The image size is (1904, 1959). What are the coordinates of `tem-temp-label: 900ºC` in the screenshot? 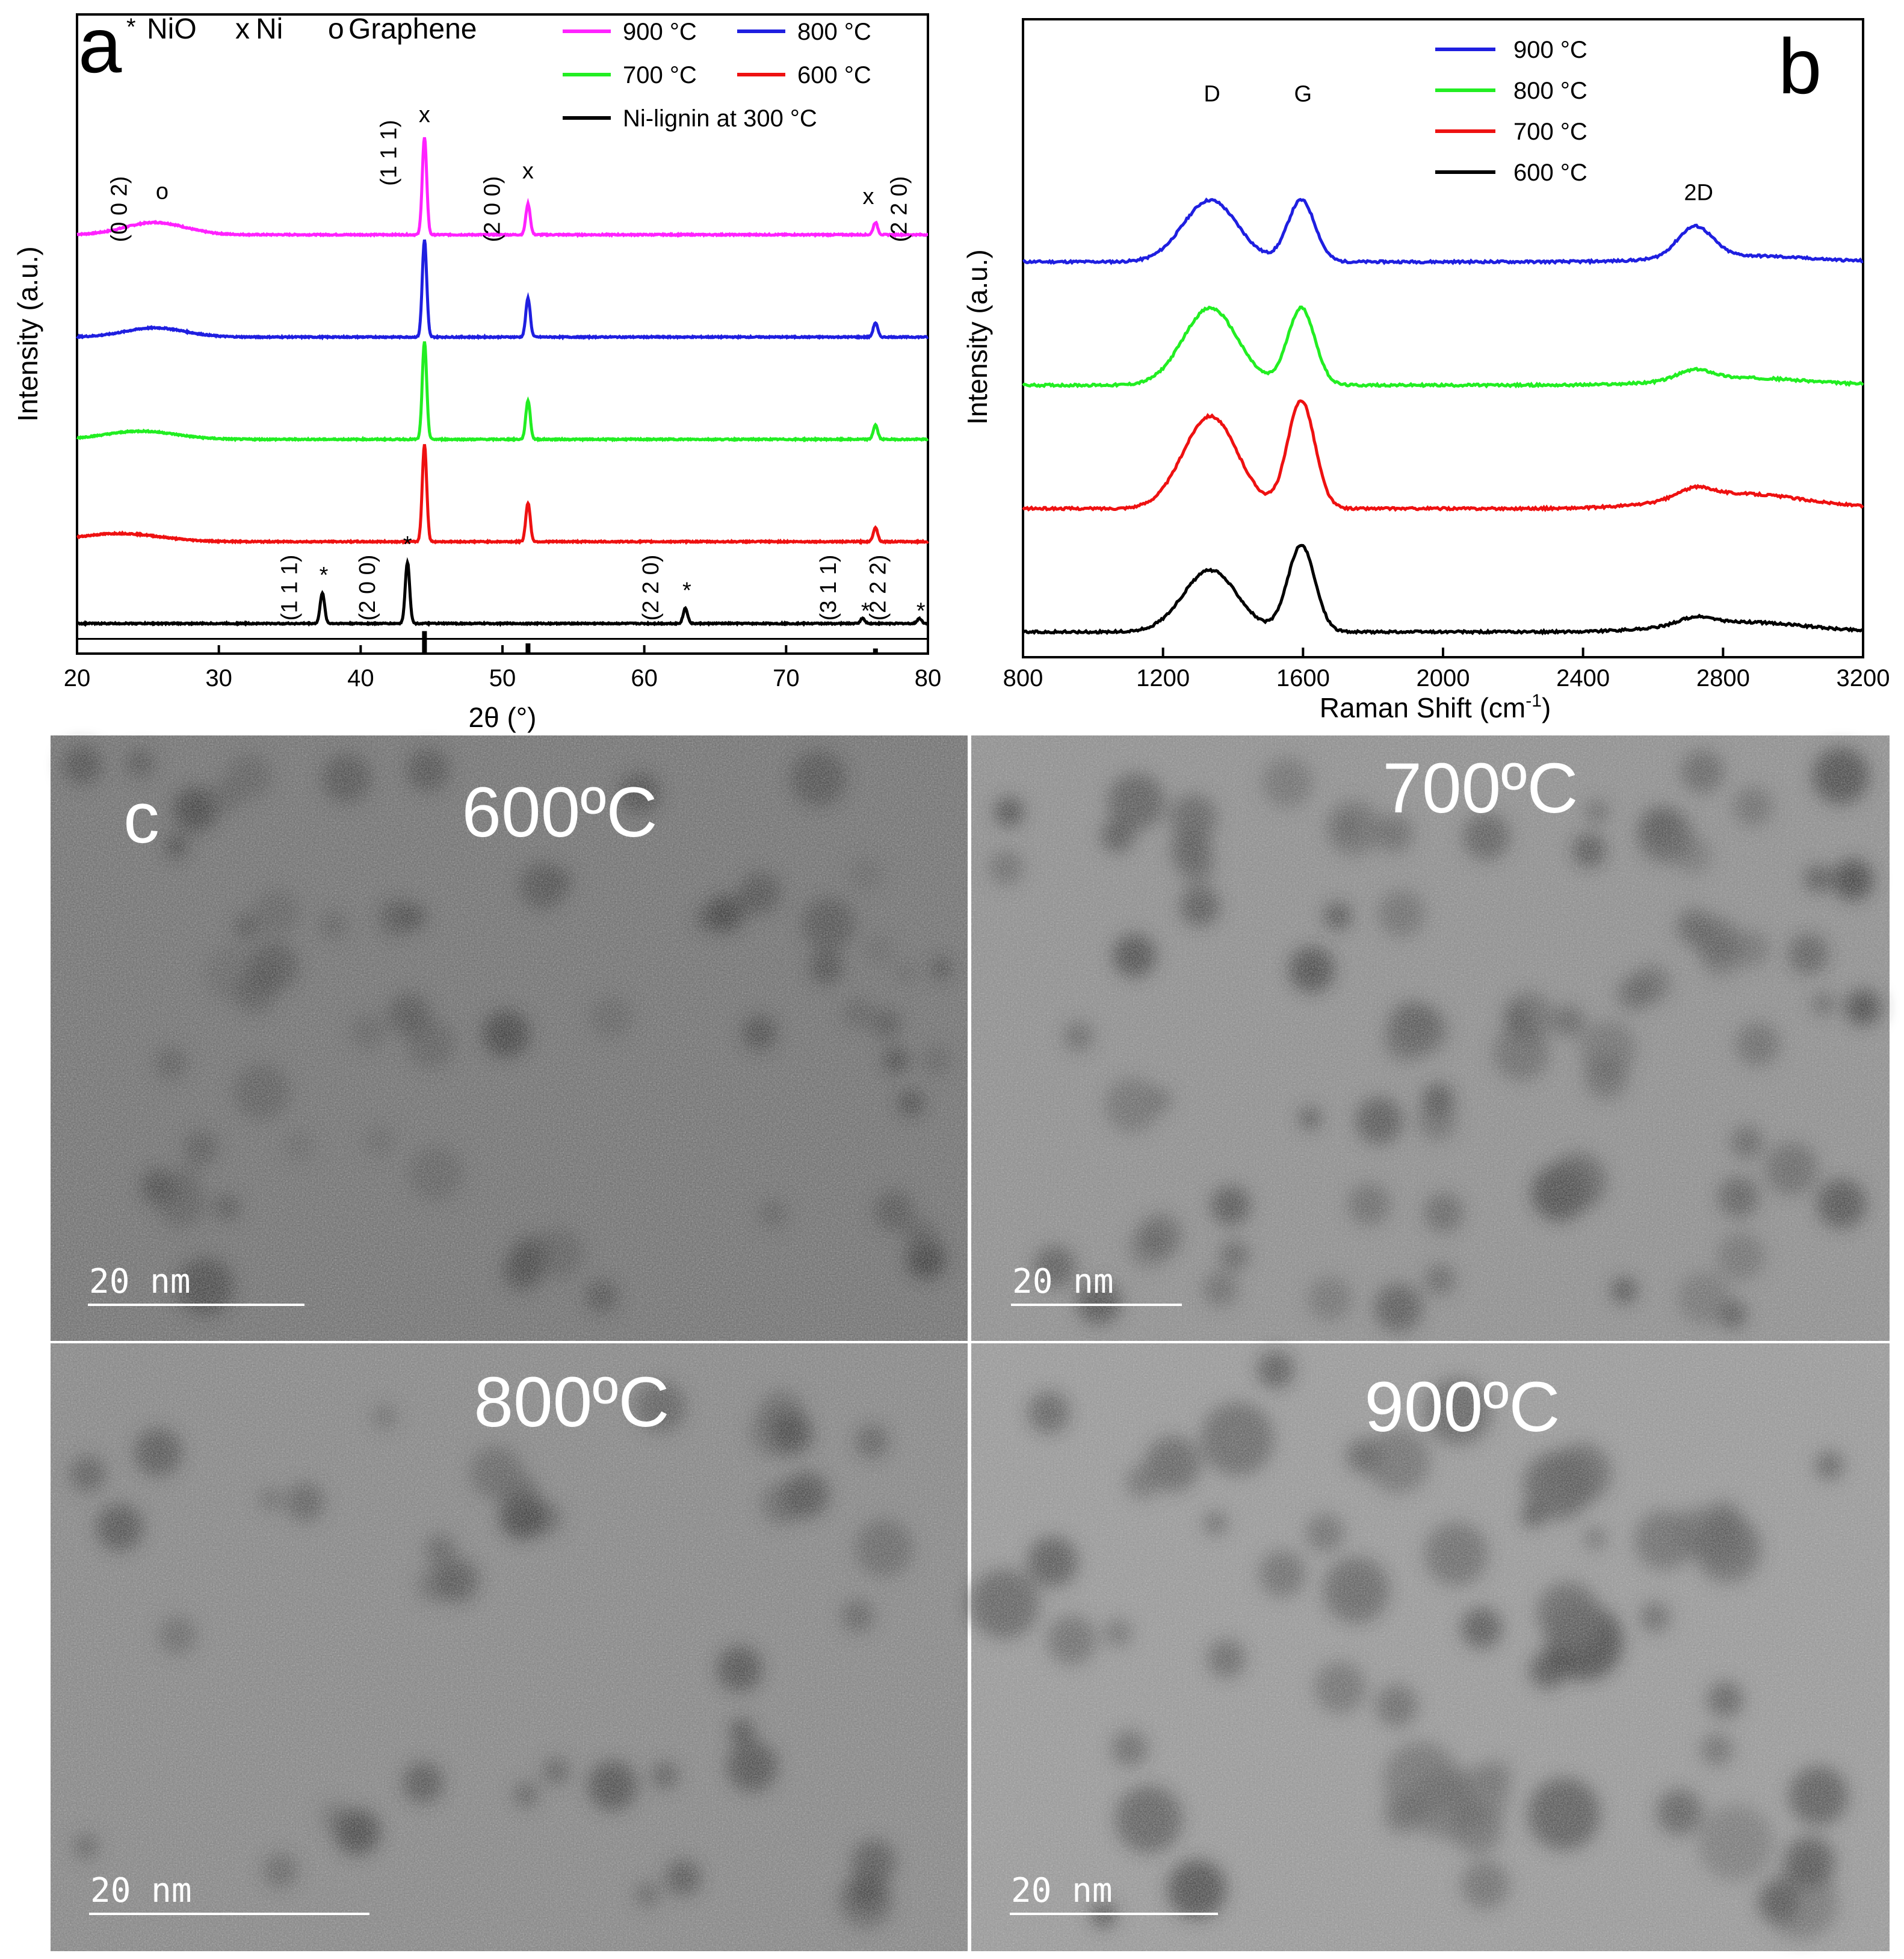 It's located at (1462, 1407).